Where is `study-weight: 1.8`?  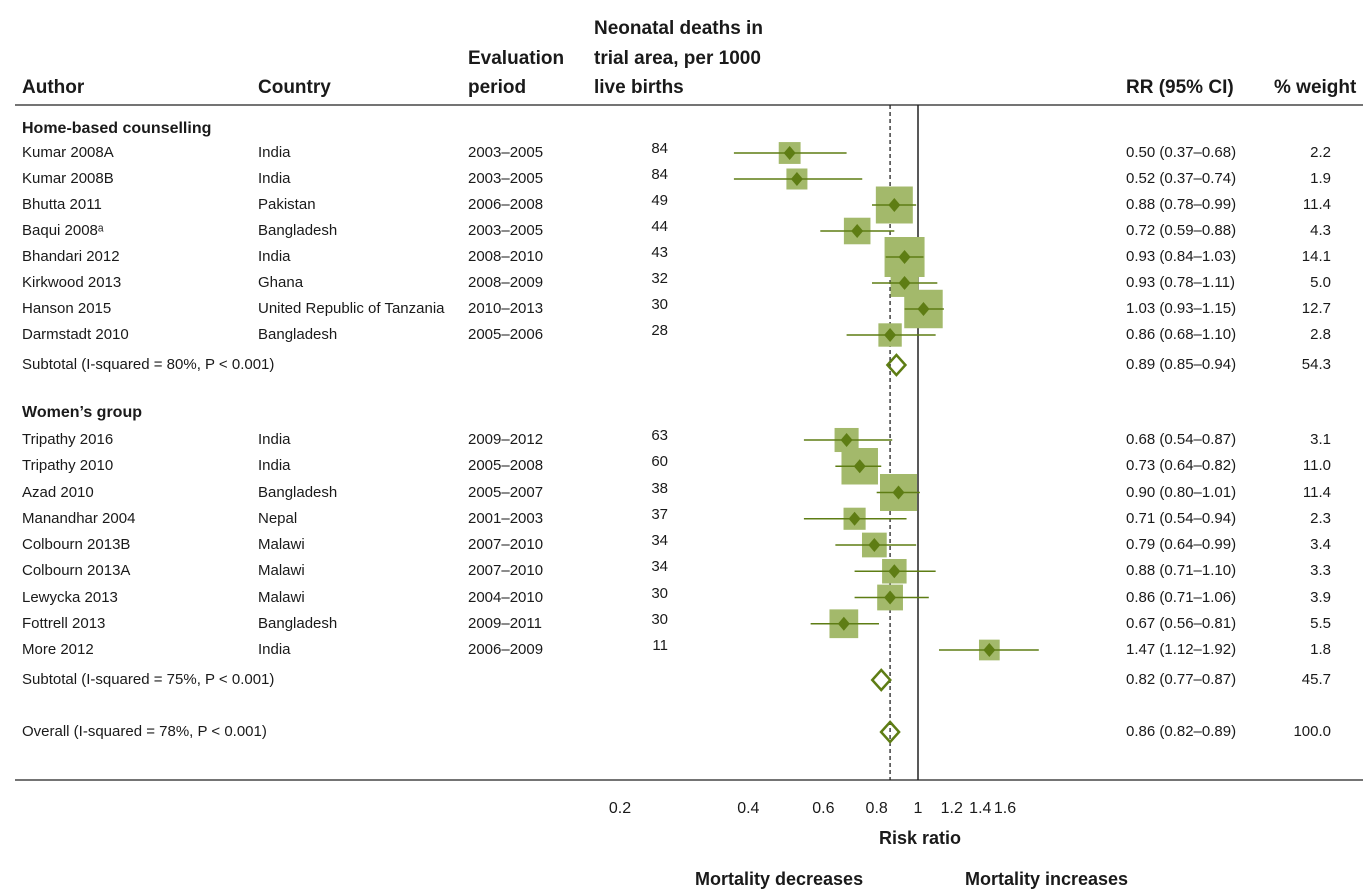
study-weight: 1.8 is located at coordinates (1320, 649).